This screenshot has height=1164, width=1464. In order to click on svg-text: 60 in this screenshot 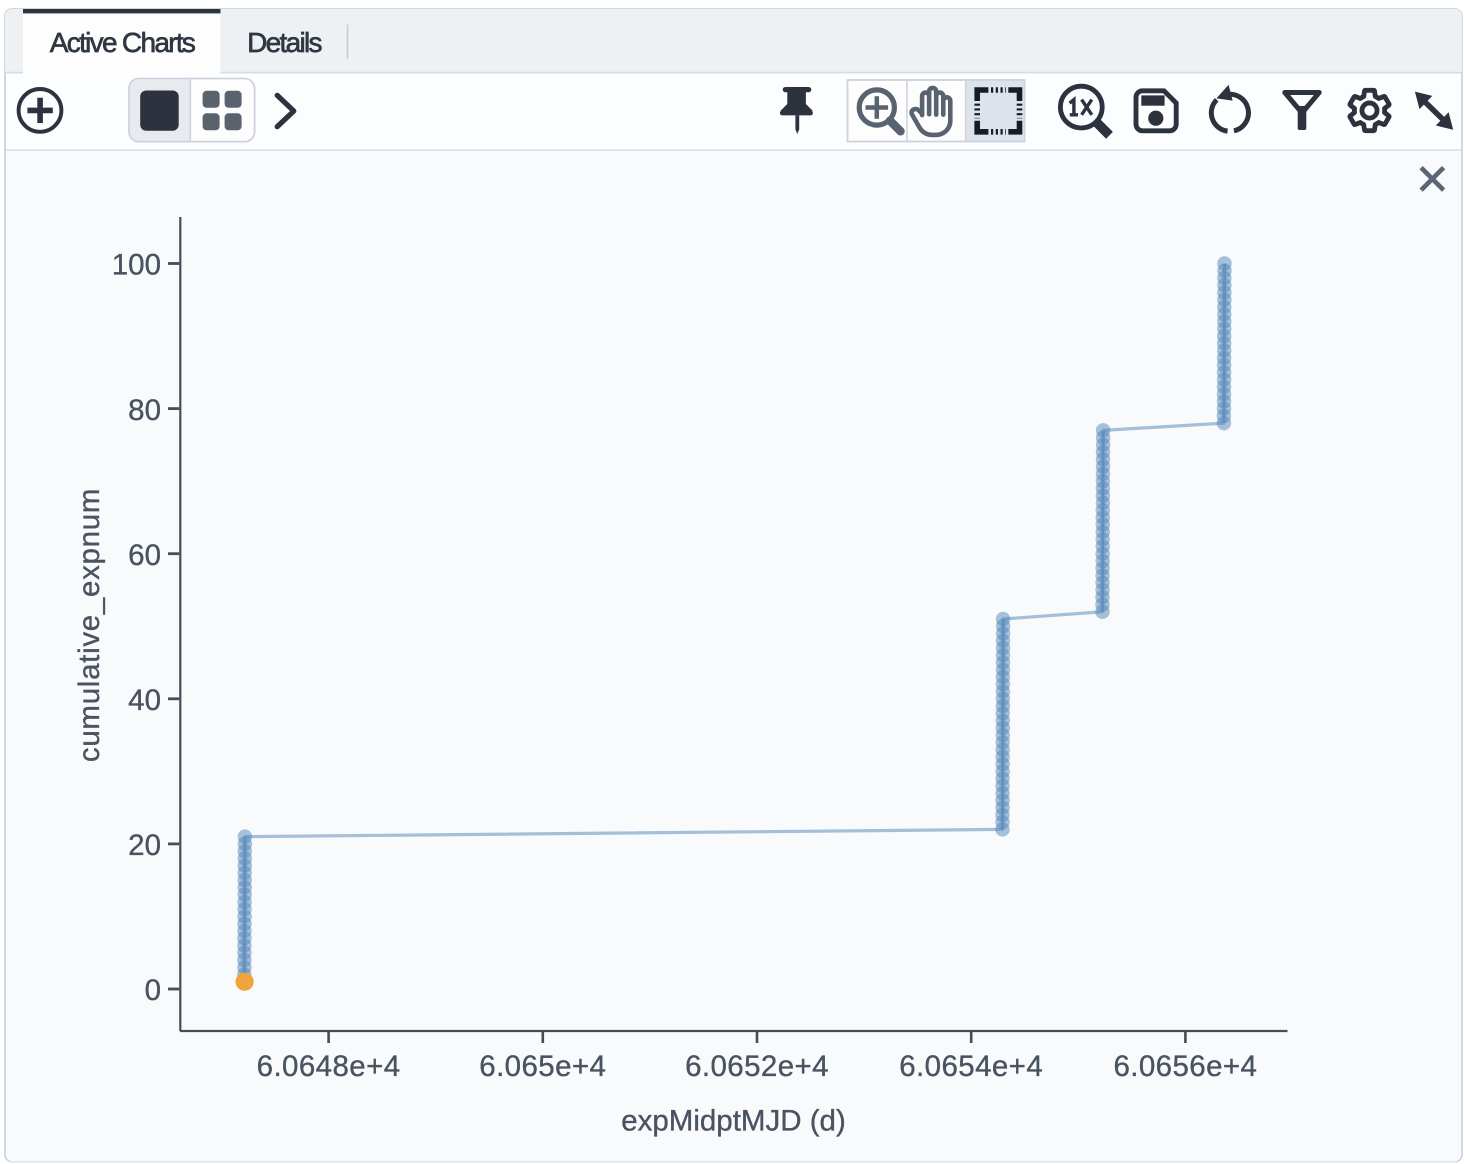, I will do `click(144, 555)`.